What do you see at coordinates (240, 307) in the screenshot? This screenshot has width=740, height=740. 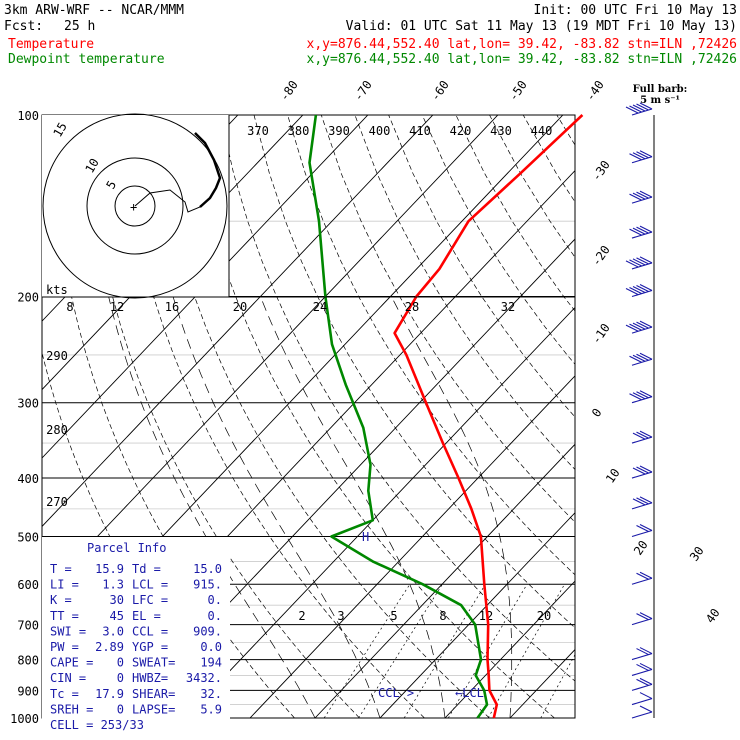 I see `hodograph-speed-tick: 20` at bounding box center [240, 307].